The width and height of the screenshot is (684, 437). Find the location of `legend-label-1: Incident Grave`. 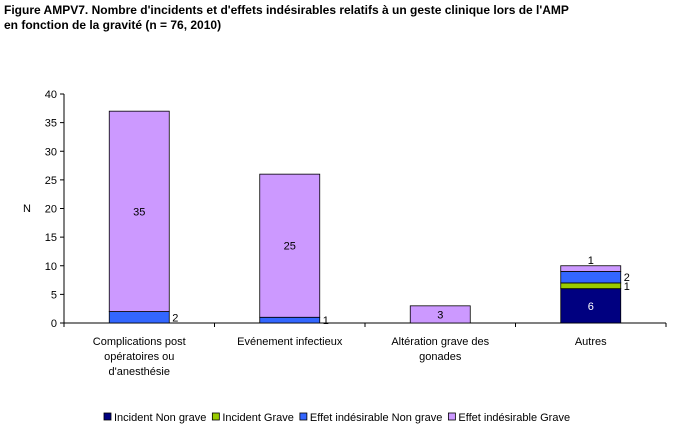

legend-label-1: Incident Grave is located at coordinates (258, 418).